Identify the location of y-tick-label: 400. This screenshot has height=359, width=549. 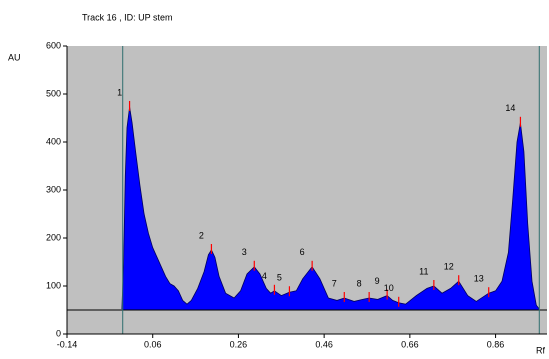
(53, 141).